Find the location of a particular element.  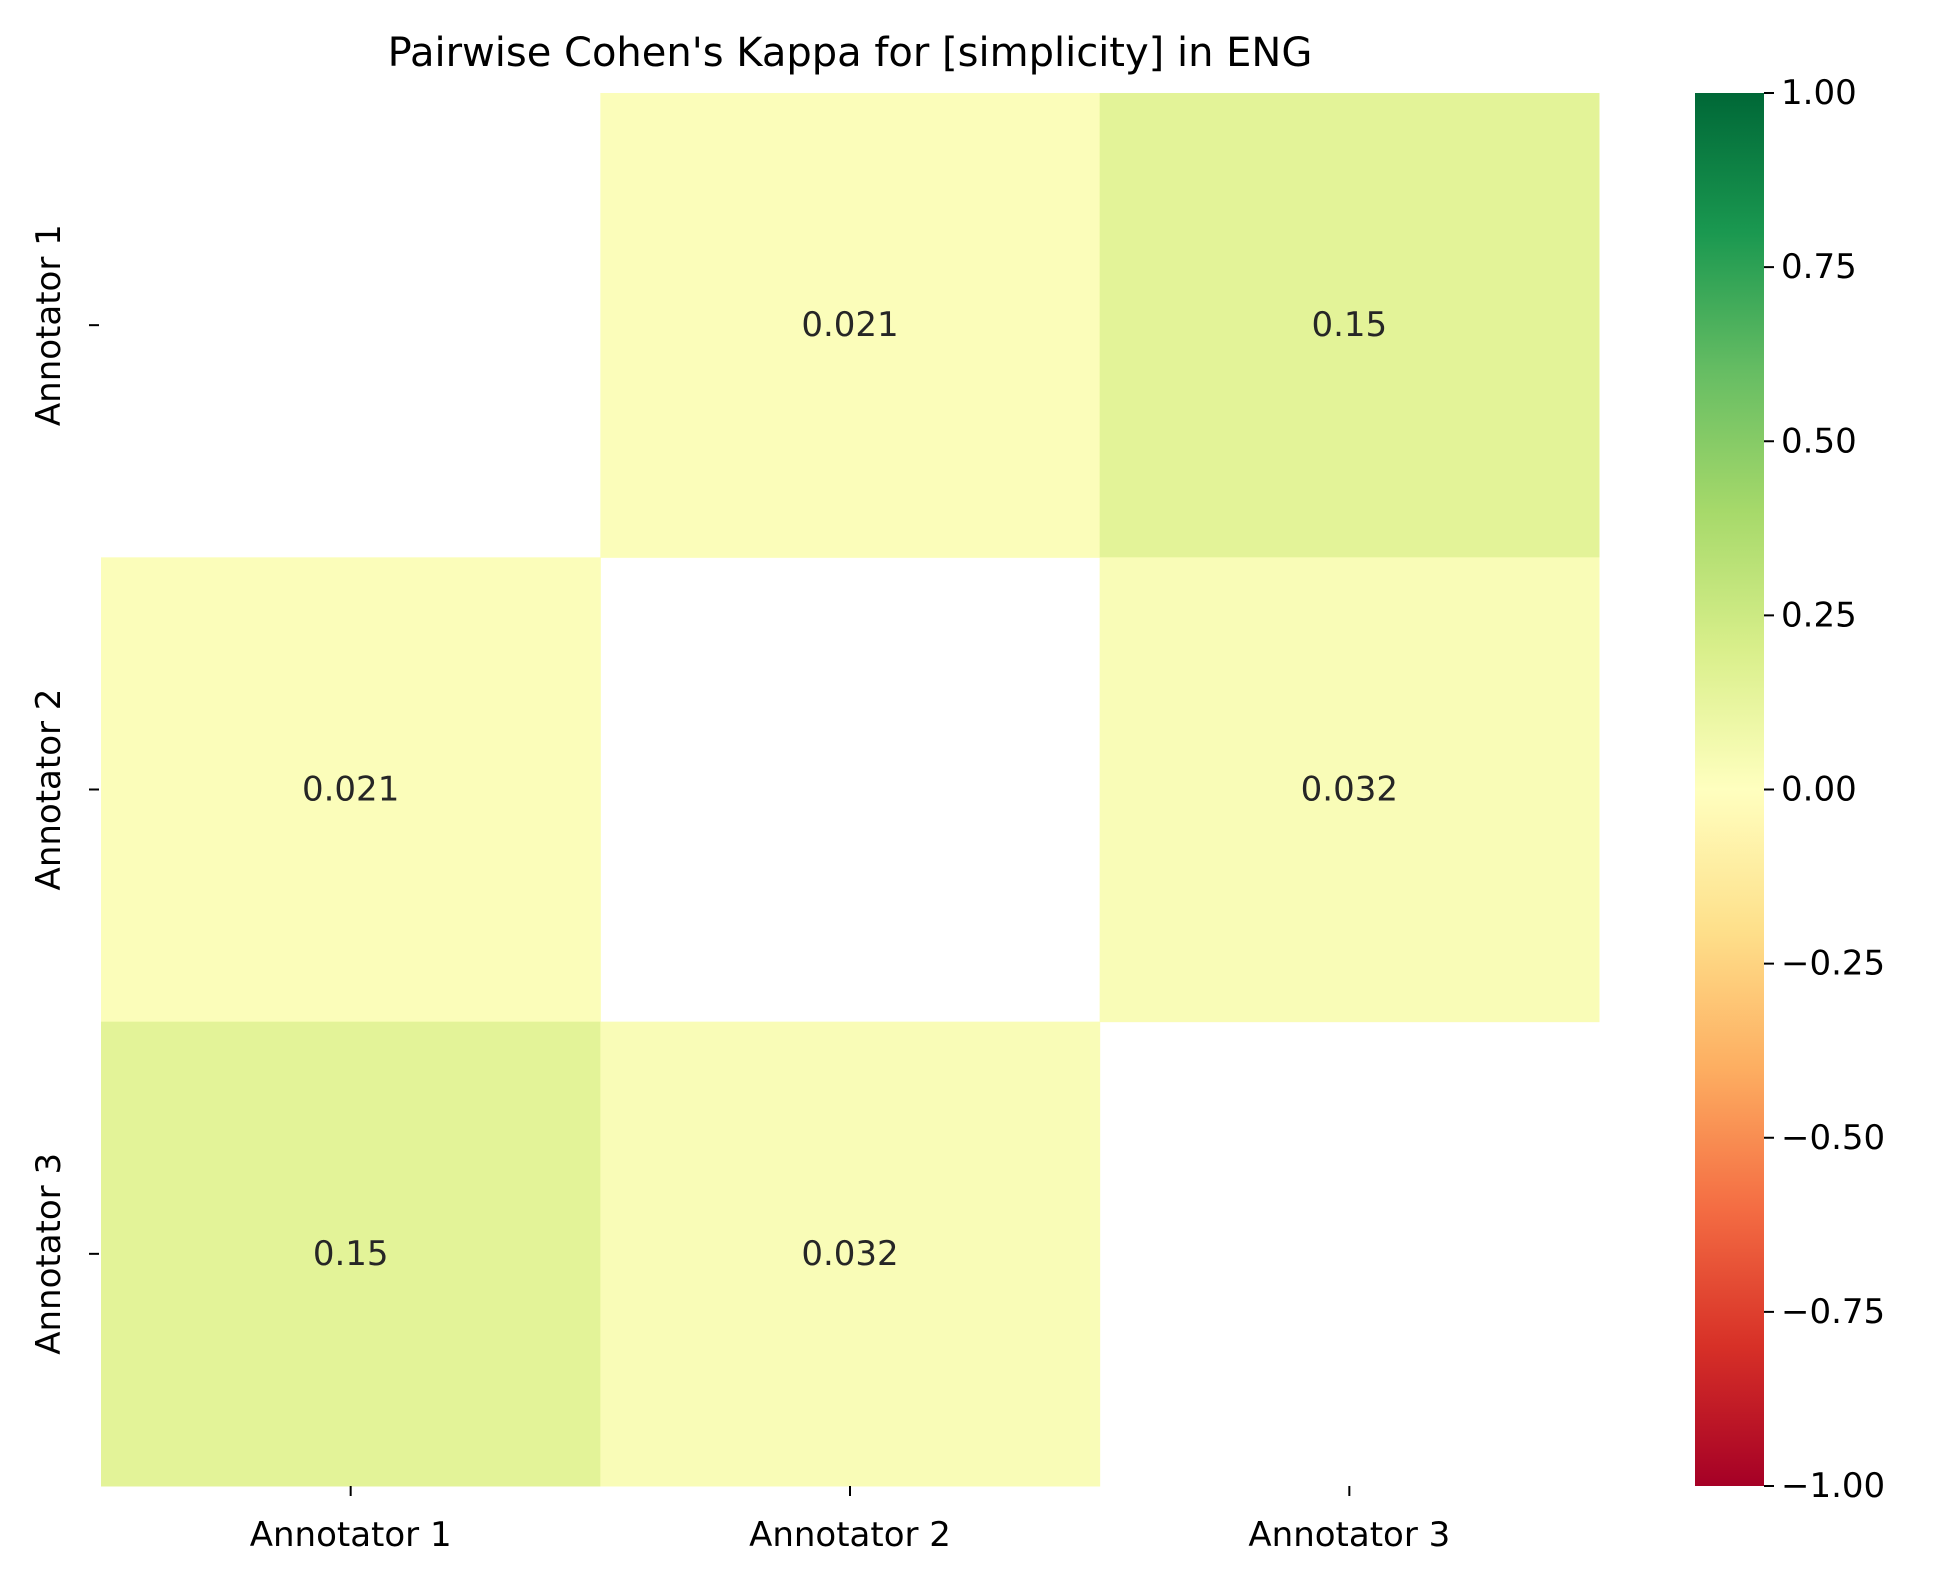

heatmap-cell-r3-c1 is located at coordinates (351, 1254).